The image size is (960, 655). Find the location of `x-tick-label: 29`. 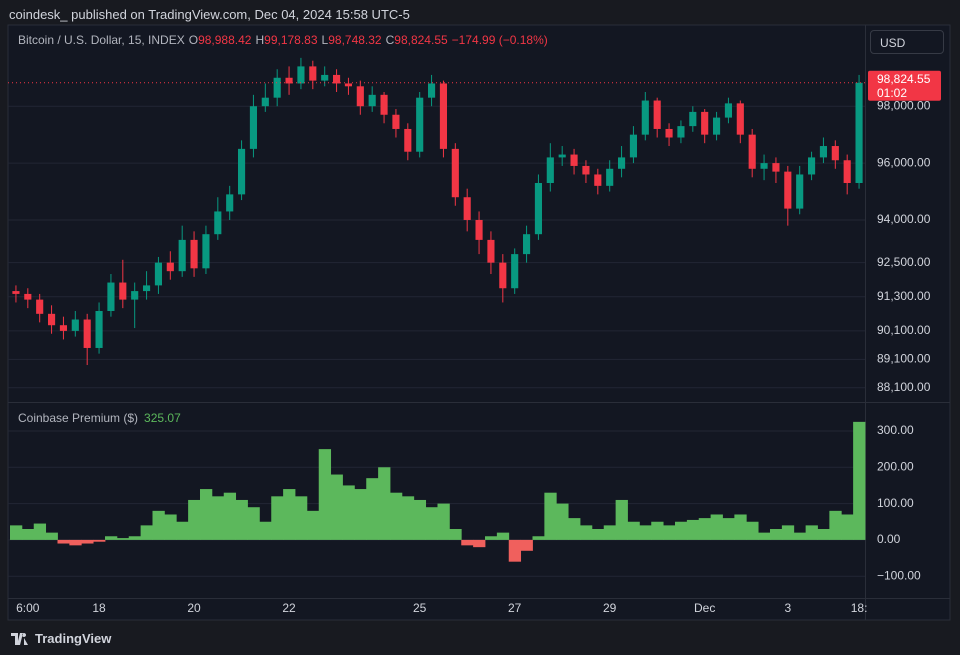

x-tick-label: 29 is located at coordinates (610, 608).